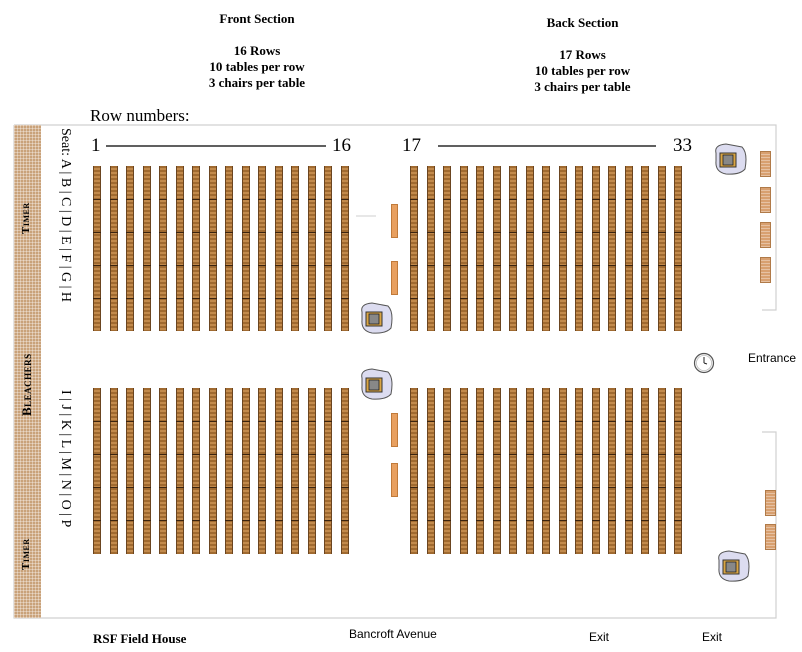  I want to click on front-rows: 16 Rows, so click(257, 50).